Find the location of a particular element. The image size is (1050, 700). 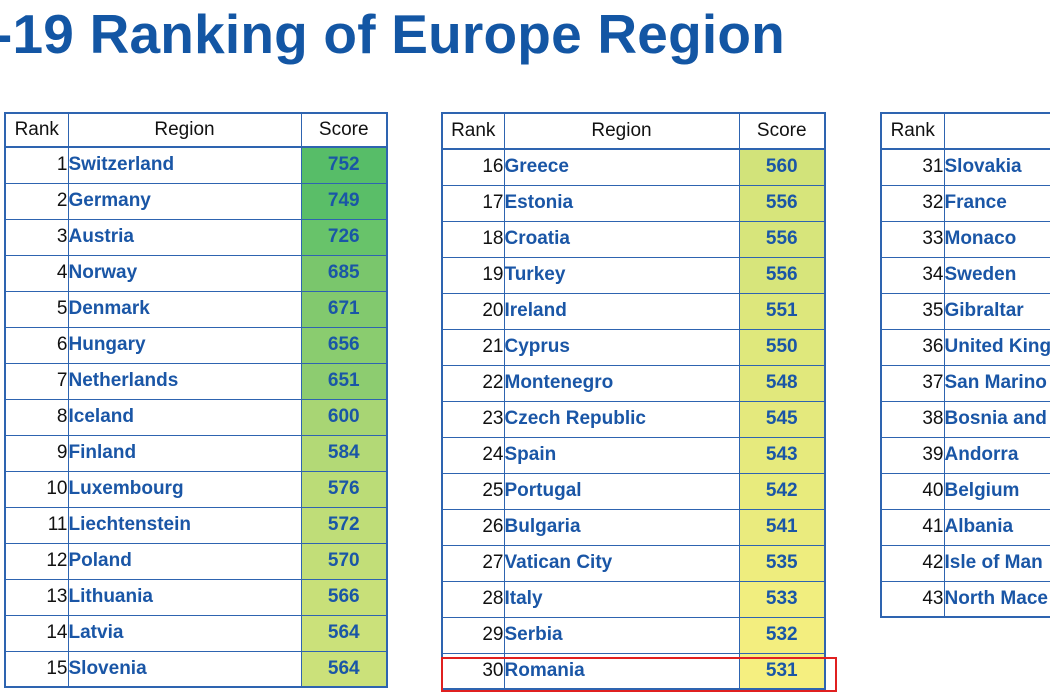

table-row: 3 Austria 726 is located at coordinates (196, 237).